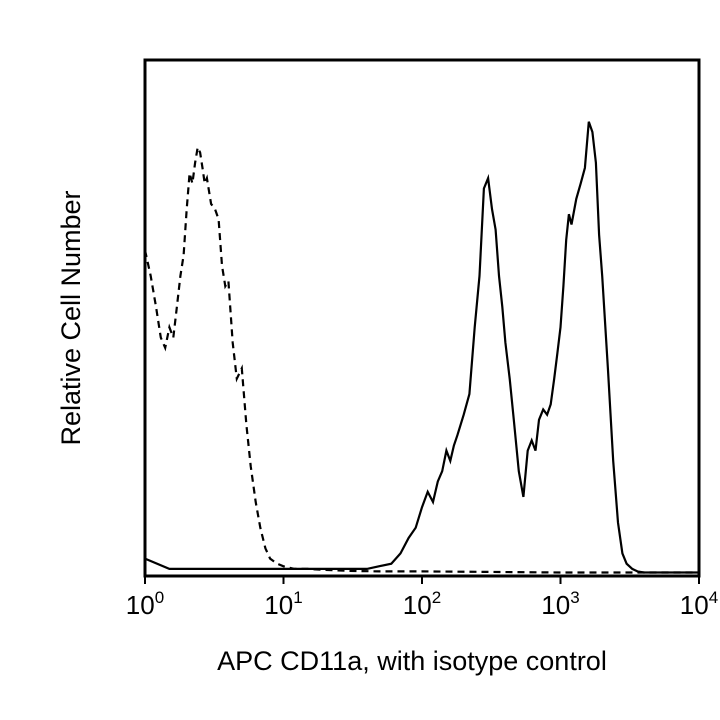  Describe the element at coordinates (412, 661) in the screenshot. I see `x-axis-label: APC CD11a, with isotype control` at that location.